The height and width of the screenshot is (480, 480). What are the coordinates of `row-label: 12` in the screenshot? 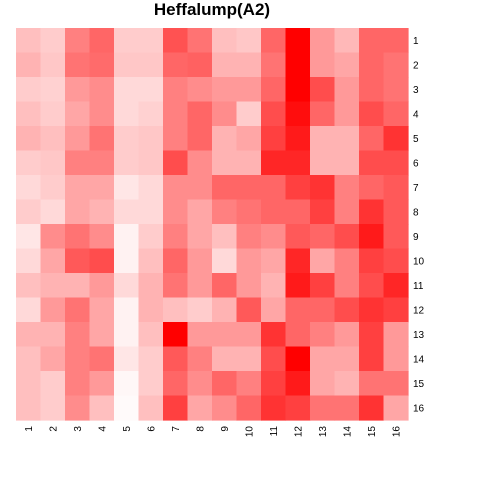 It's located at (419, 310).